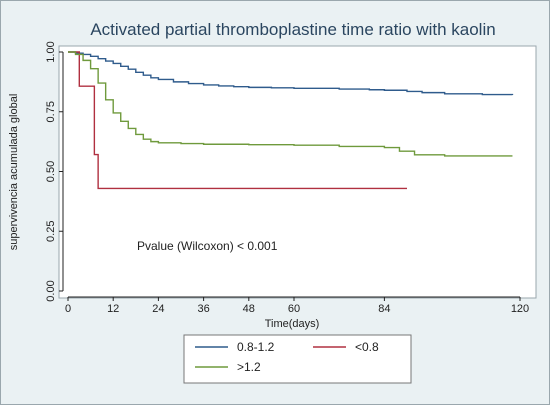 This screenshot has width=550, height=405. I want to click on x-axis-label: Time(days), so click(292, 324).